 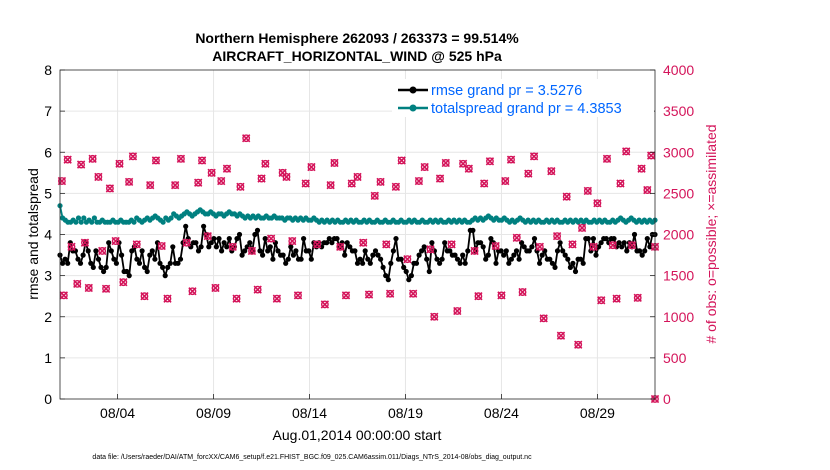 I want to click on x-tick-label: 08/29, so click(x=597, y=413).